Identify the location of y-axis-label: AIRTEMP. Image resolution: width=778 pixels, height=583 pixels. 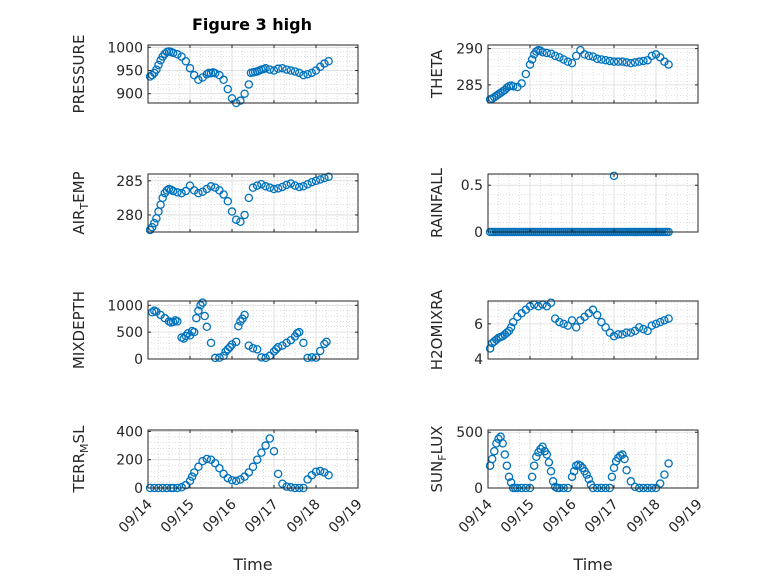
(80, 202).